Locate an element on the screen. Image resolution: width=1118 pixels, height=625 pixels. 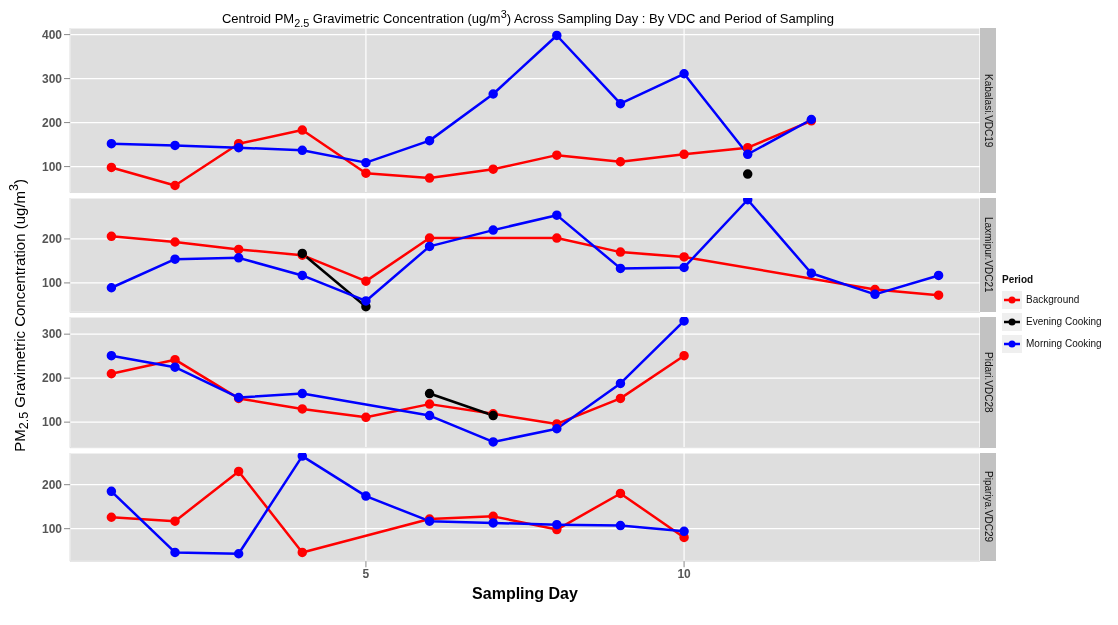
text: Laxmipur.VDC21 is located at coordinates (988, 254).